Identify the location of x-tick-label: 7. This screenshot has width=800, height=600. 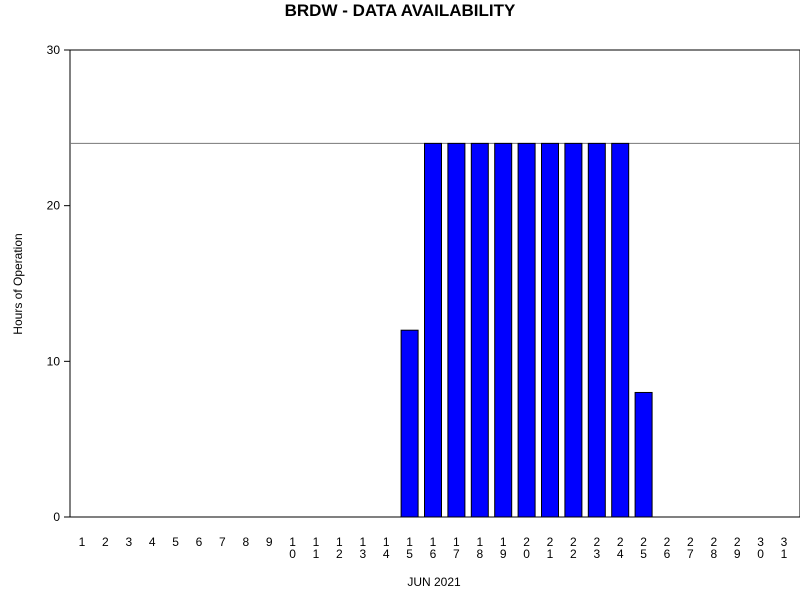
(222, 542).